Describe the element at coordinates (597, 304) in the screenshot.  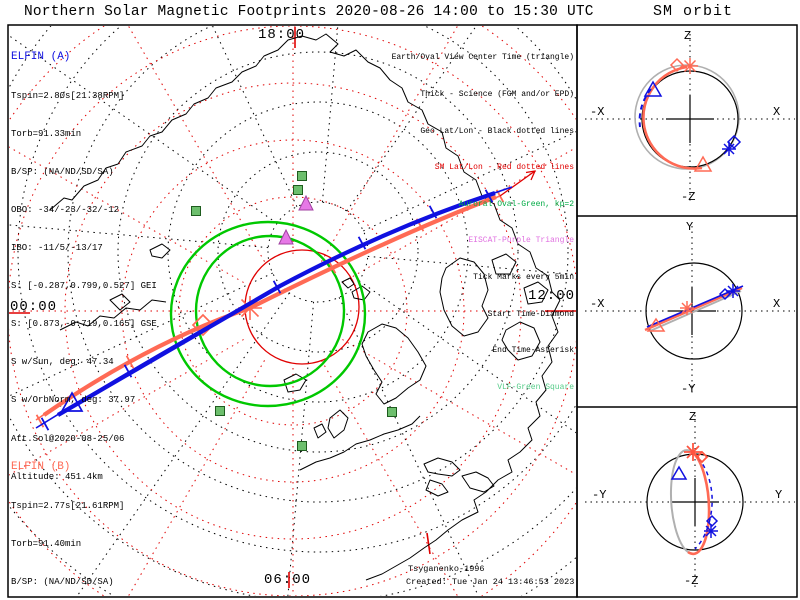
I see `panel2-axis-left: -X` at that location.